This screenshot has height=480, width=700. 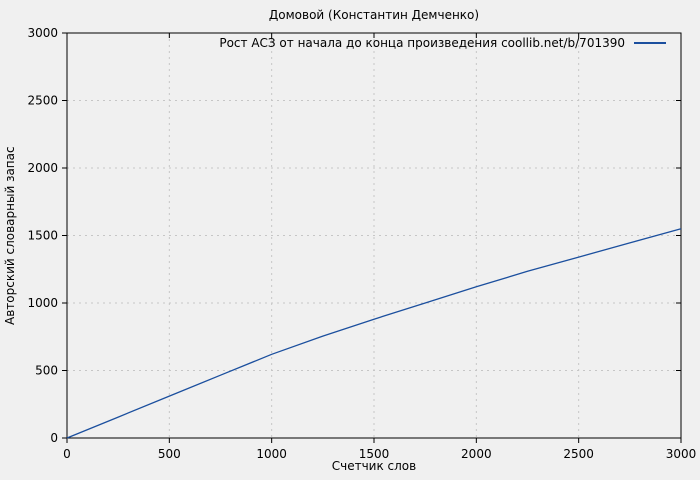 What do you see at coordinates (42, 33) in the screenshot?
I see `y-tick-label: 3000` at bounding box center [42, 33].